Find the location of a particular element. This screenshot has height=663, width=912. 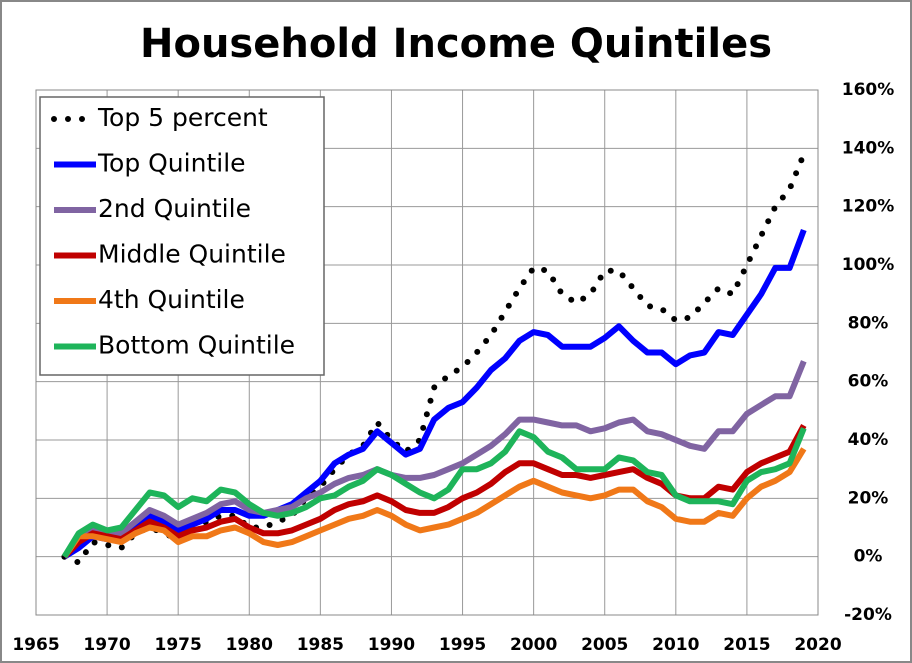

series-line is located at coordinates (434, 503).